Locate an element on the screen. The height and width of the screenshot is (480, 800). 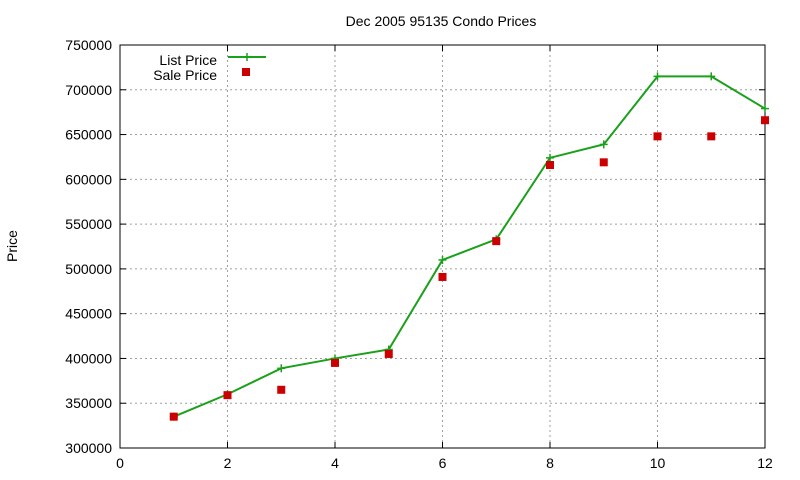
y-tick-label: 600000 is located at coordinates (88, 179).